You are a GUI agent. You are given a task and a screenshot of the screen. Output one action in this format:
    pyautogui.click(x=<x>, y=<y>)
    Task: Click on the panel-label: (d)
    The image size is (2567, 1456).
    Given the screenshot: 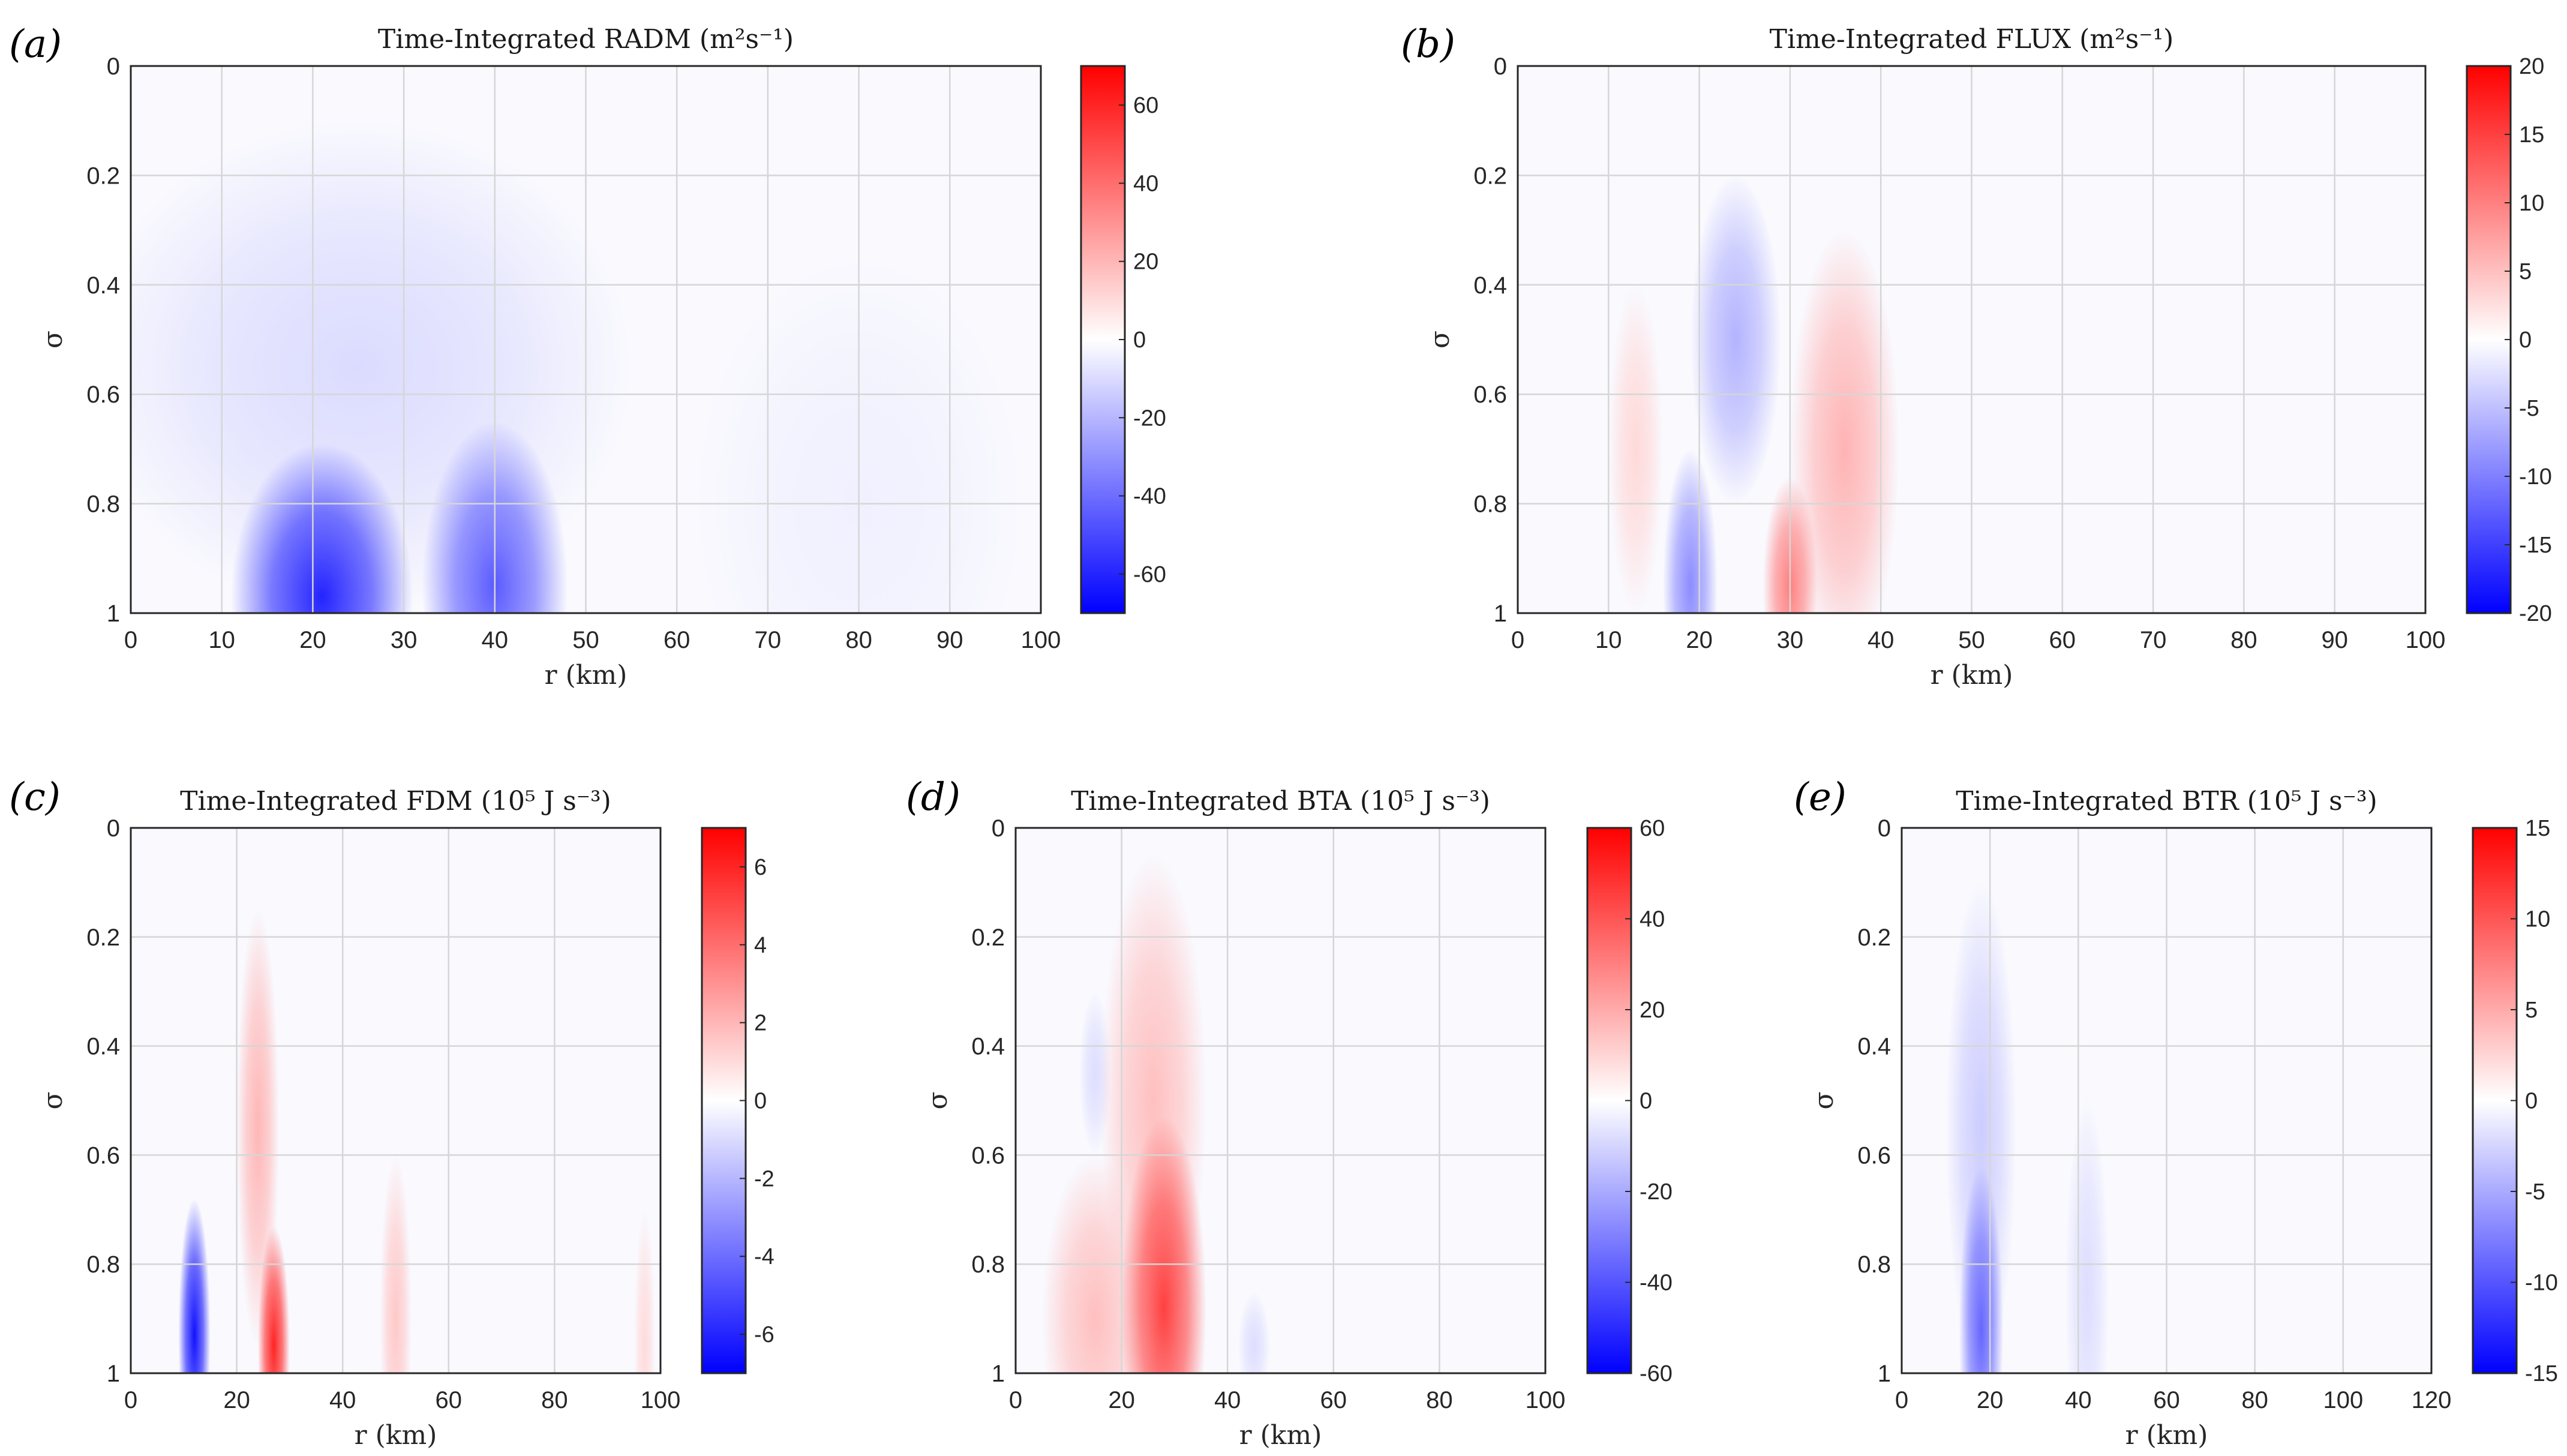 What is the action you would take?
    pyautogui.click(x=933, y=797)
    